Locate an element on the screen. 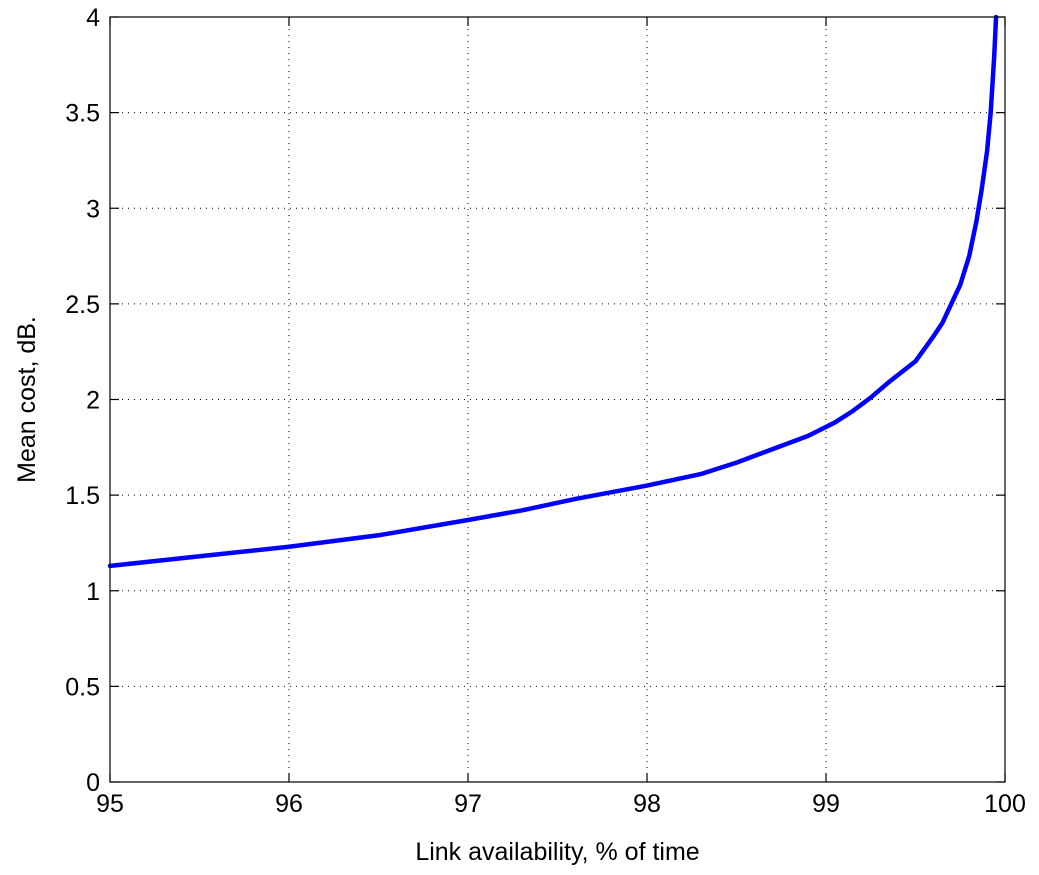  x-tick-label: 98 is located at coordinates (647, 804).